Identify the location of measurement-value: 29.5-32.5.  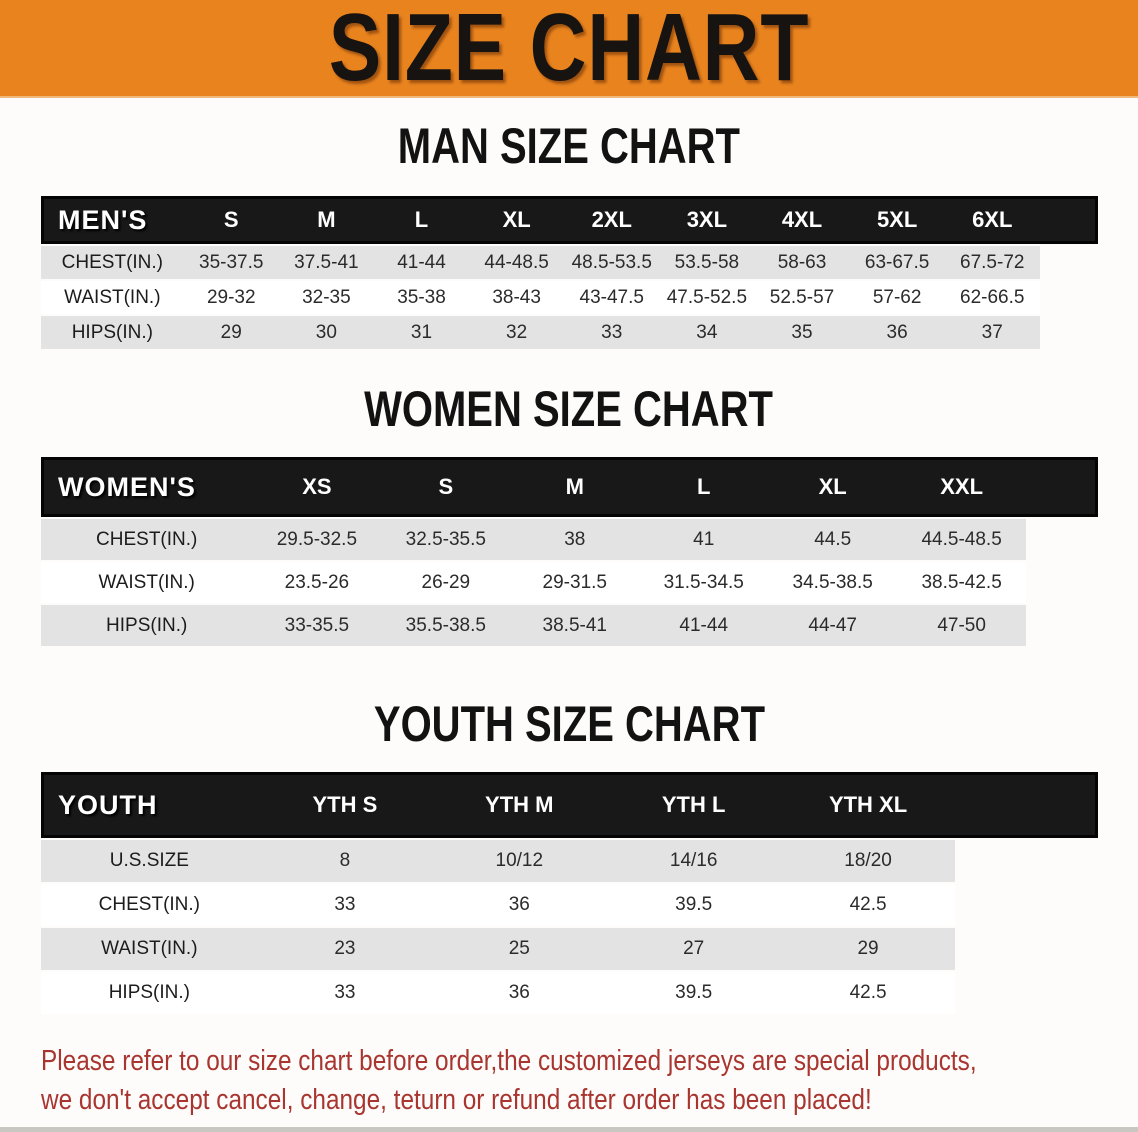
(317, 539).